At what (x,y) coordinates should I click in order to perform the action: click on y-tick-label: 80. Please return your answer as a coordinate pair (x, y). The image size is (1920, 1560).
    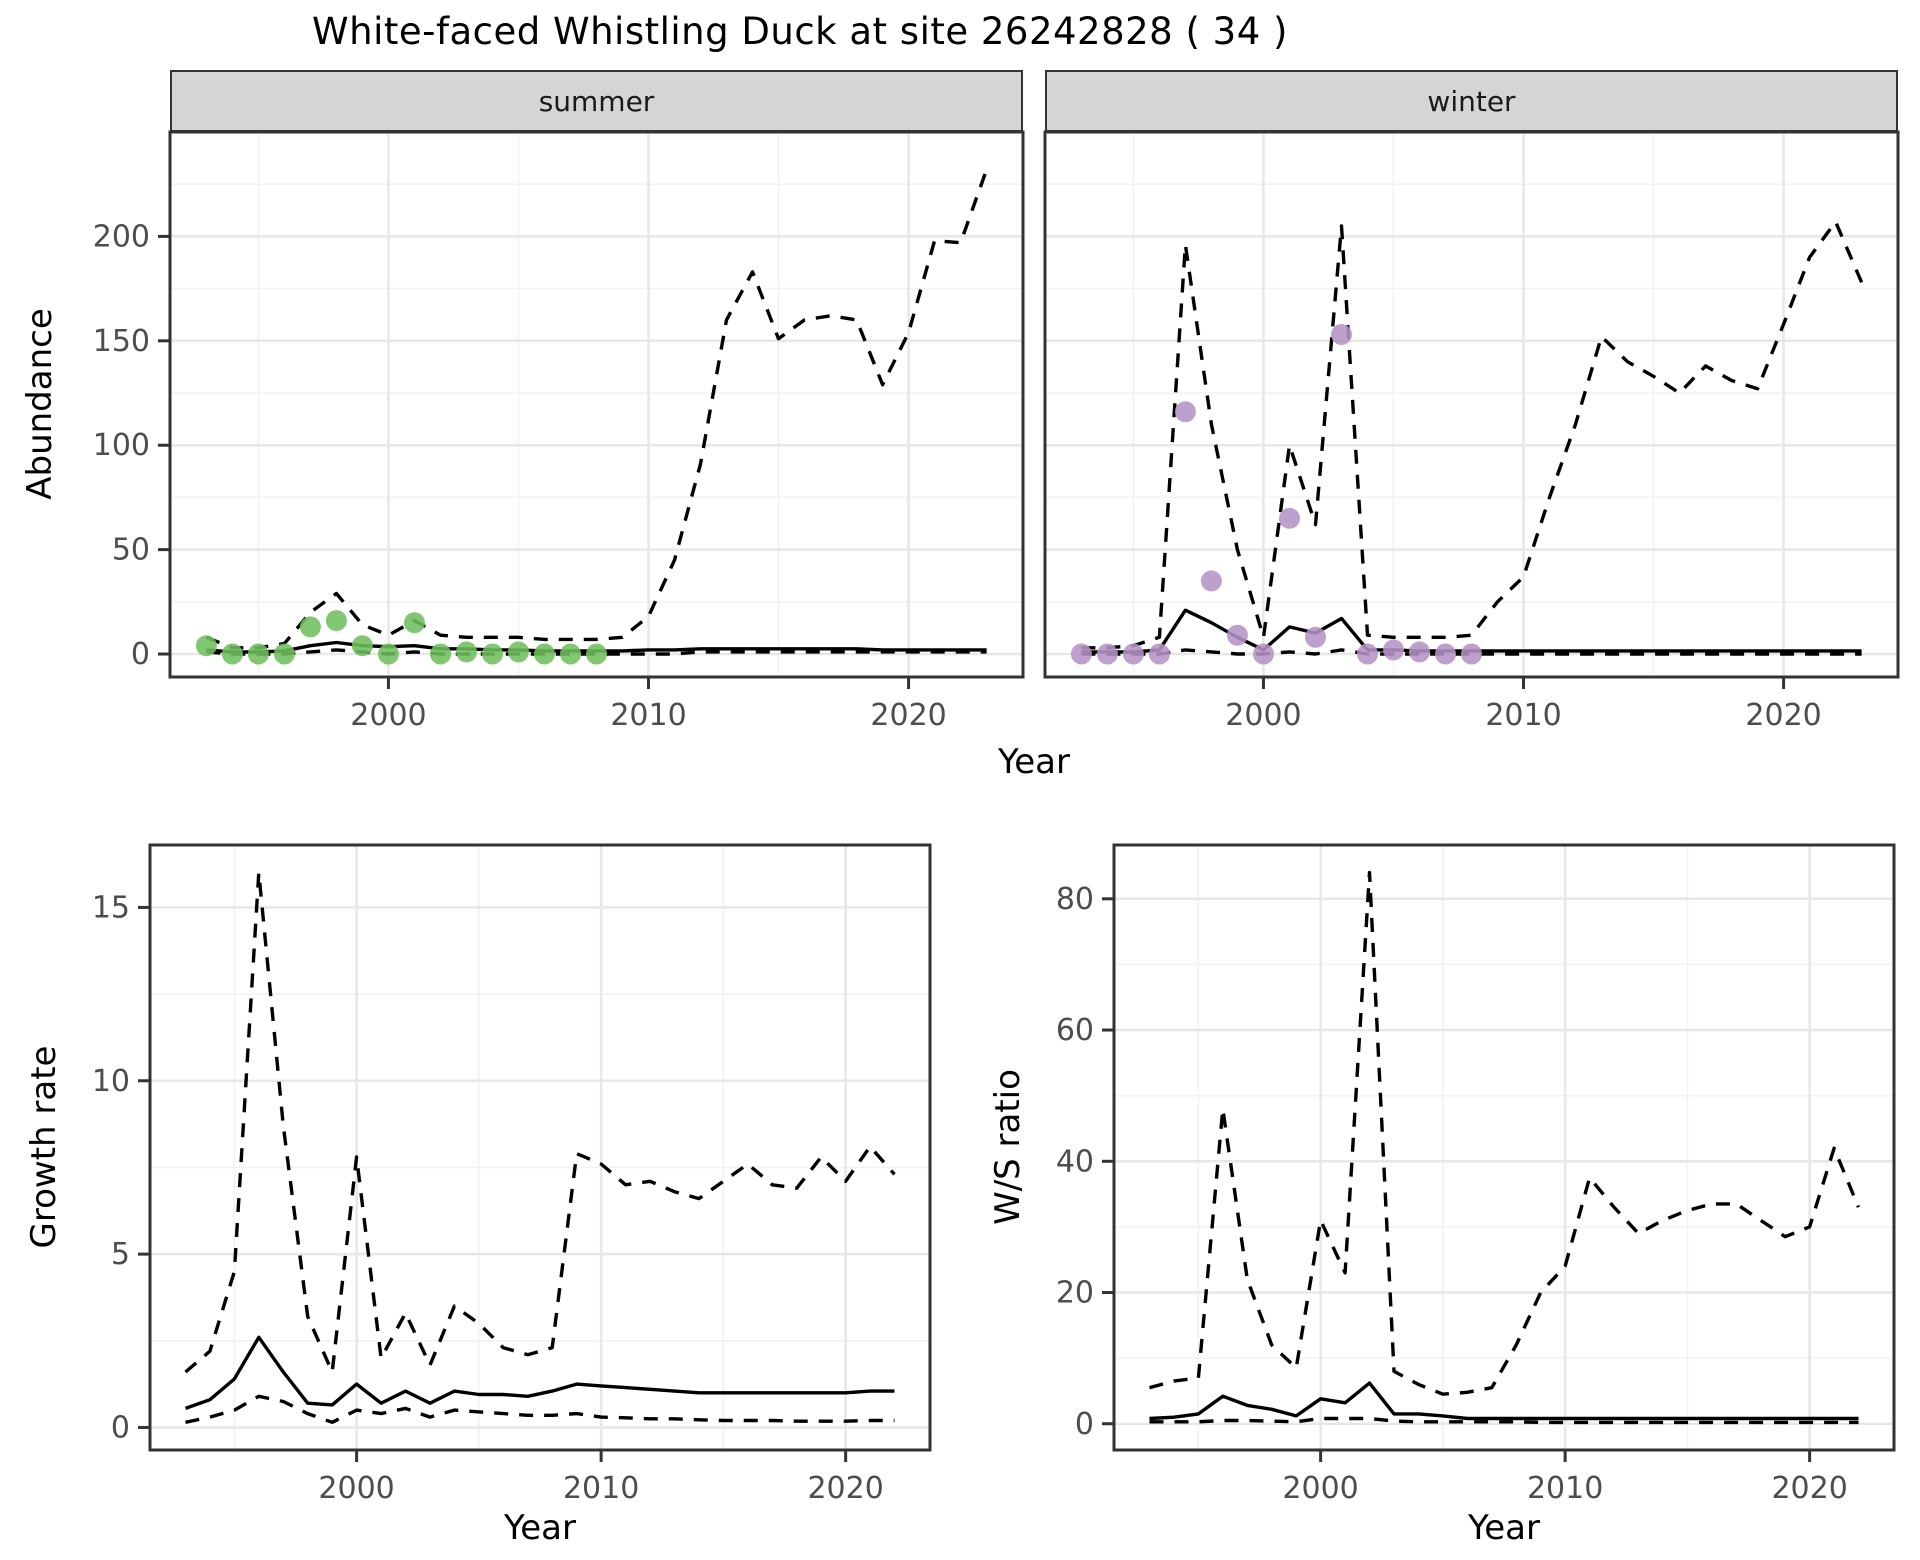
    Looking at the image, I should click on (1075, 899).